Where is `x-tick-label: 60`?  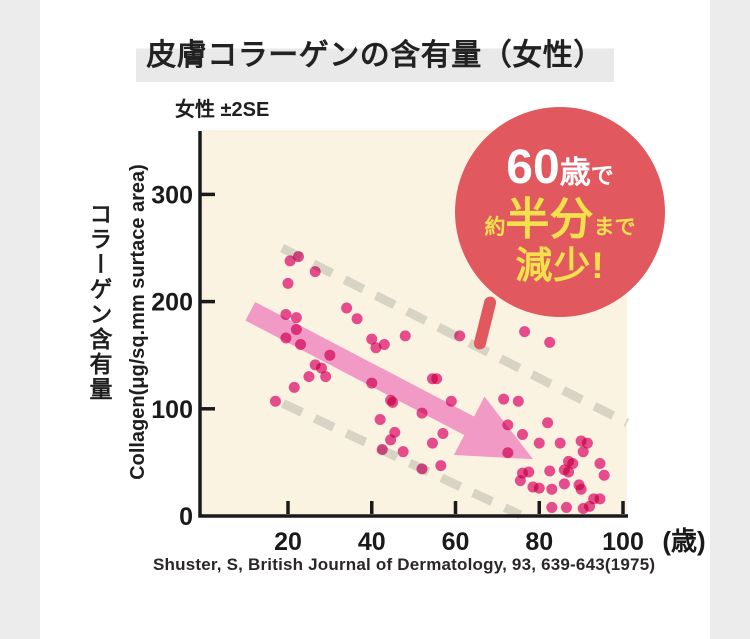
x-tick-label: 60 is located at coordinates (456, 542).